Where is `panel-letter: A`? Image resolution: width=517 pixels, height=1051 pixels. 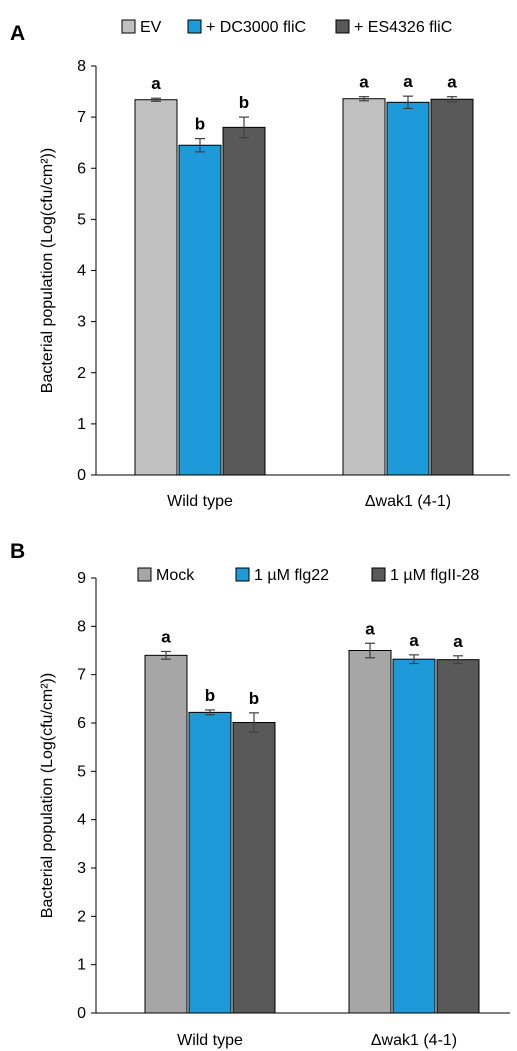 panel-letter: A is located at coordinates (17, 33).